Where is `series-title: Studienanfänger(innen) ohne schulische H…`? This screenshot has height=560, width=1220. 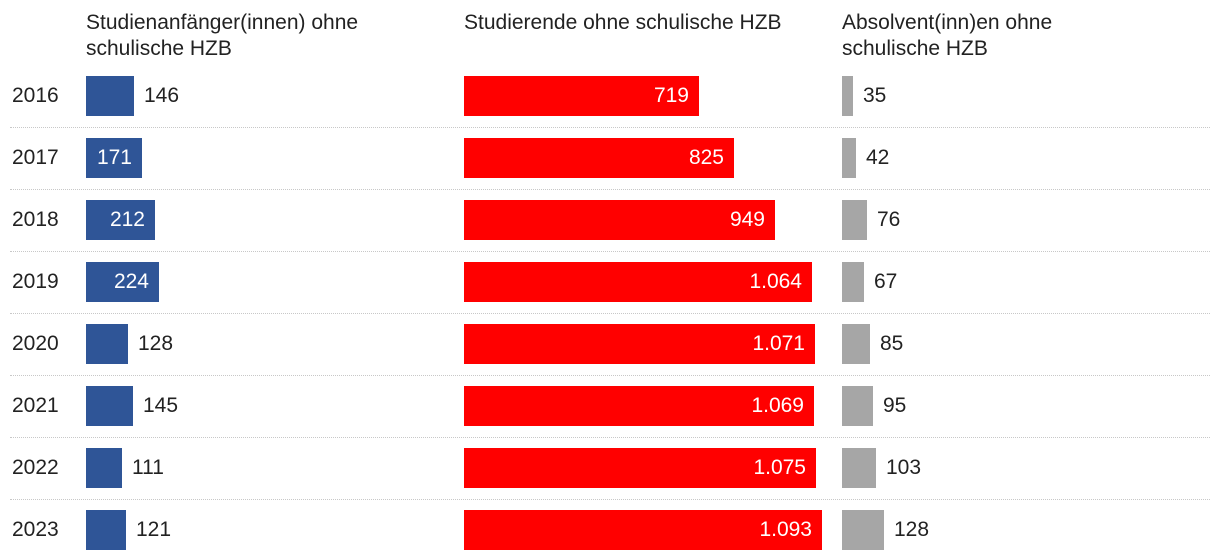
series-title: Studienanfänger(innen) ohne schulische H… is located at coordinates (222, 35).